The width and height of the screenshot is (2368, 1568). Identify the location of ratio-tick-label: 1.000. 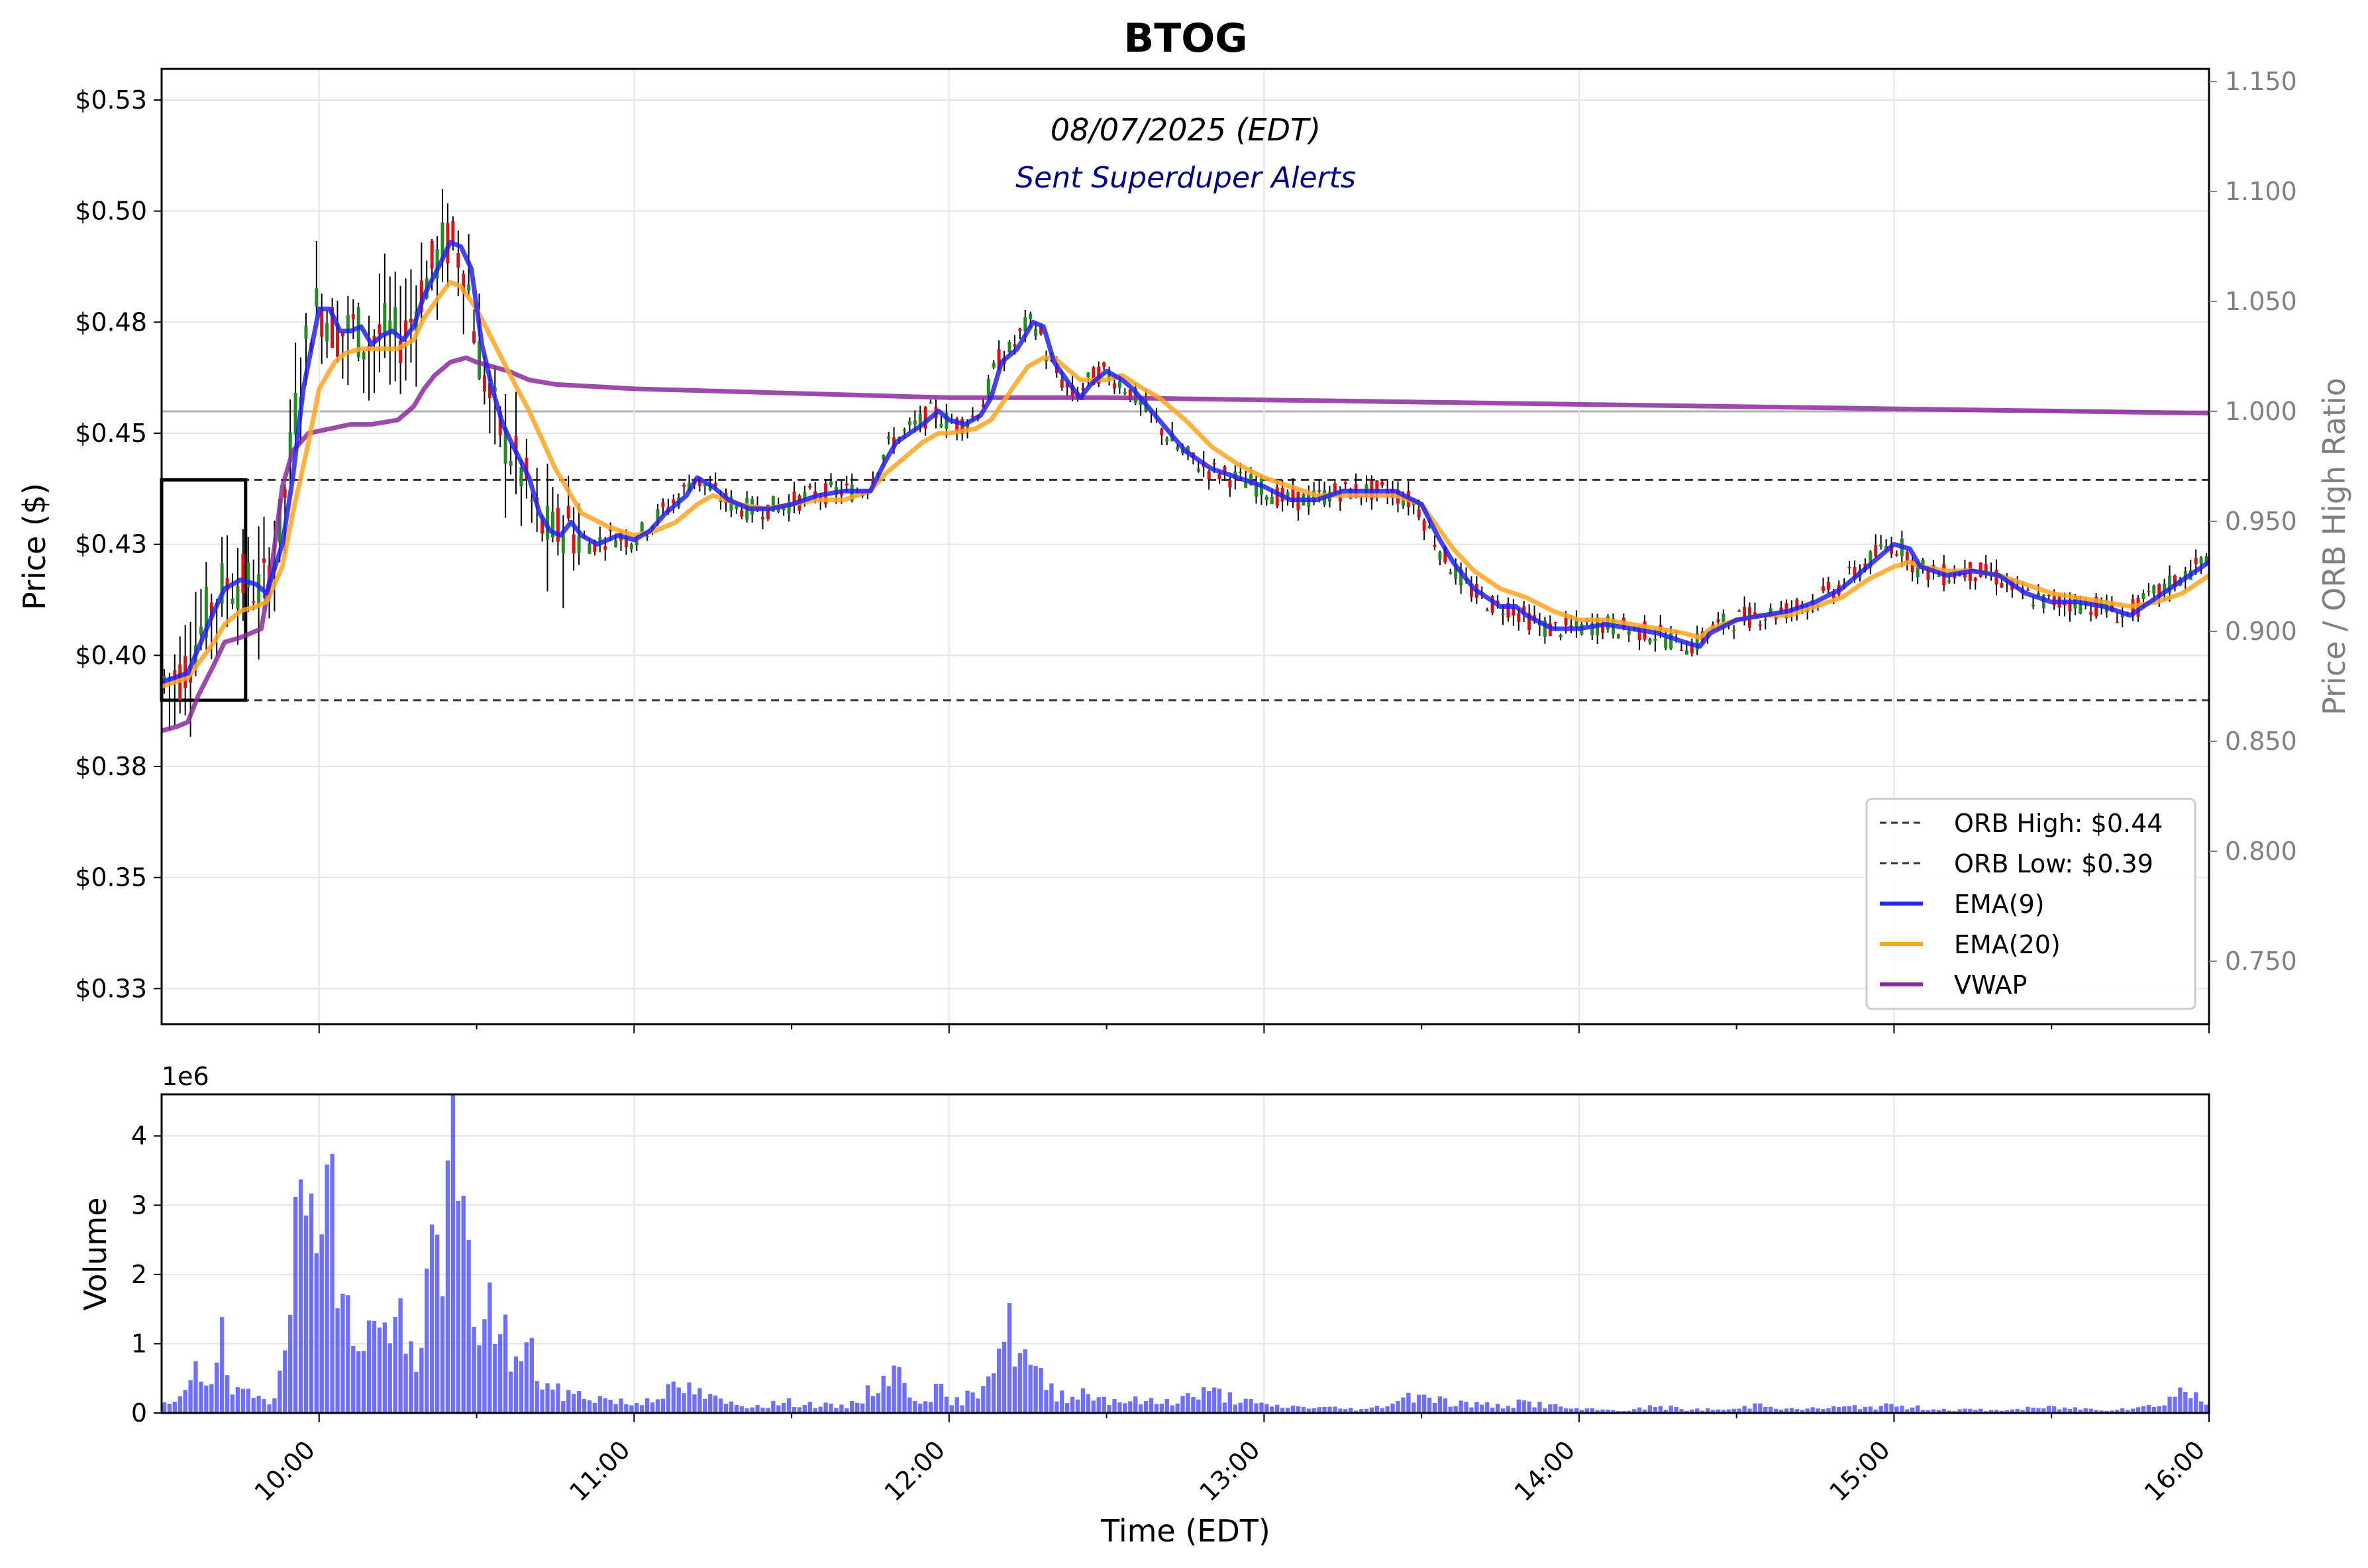
(2261, 411).